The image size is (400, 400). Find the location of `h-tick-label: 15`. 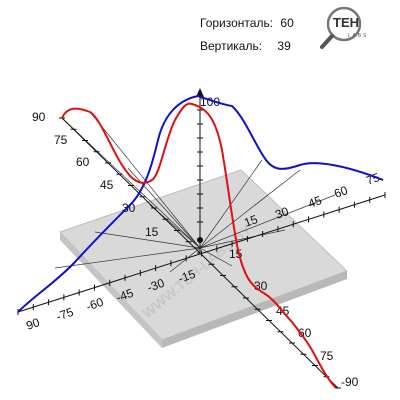

h-tick-label: 15 is located at coordinates (251, 221).